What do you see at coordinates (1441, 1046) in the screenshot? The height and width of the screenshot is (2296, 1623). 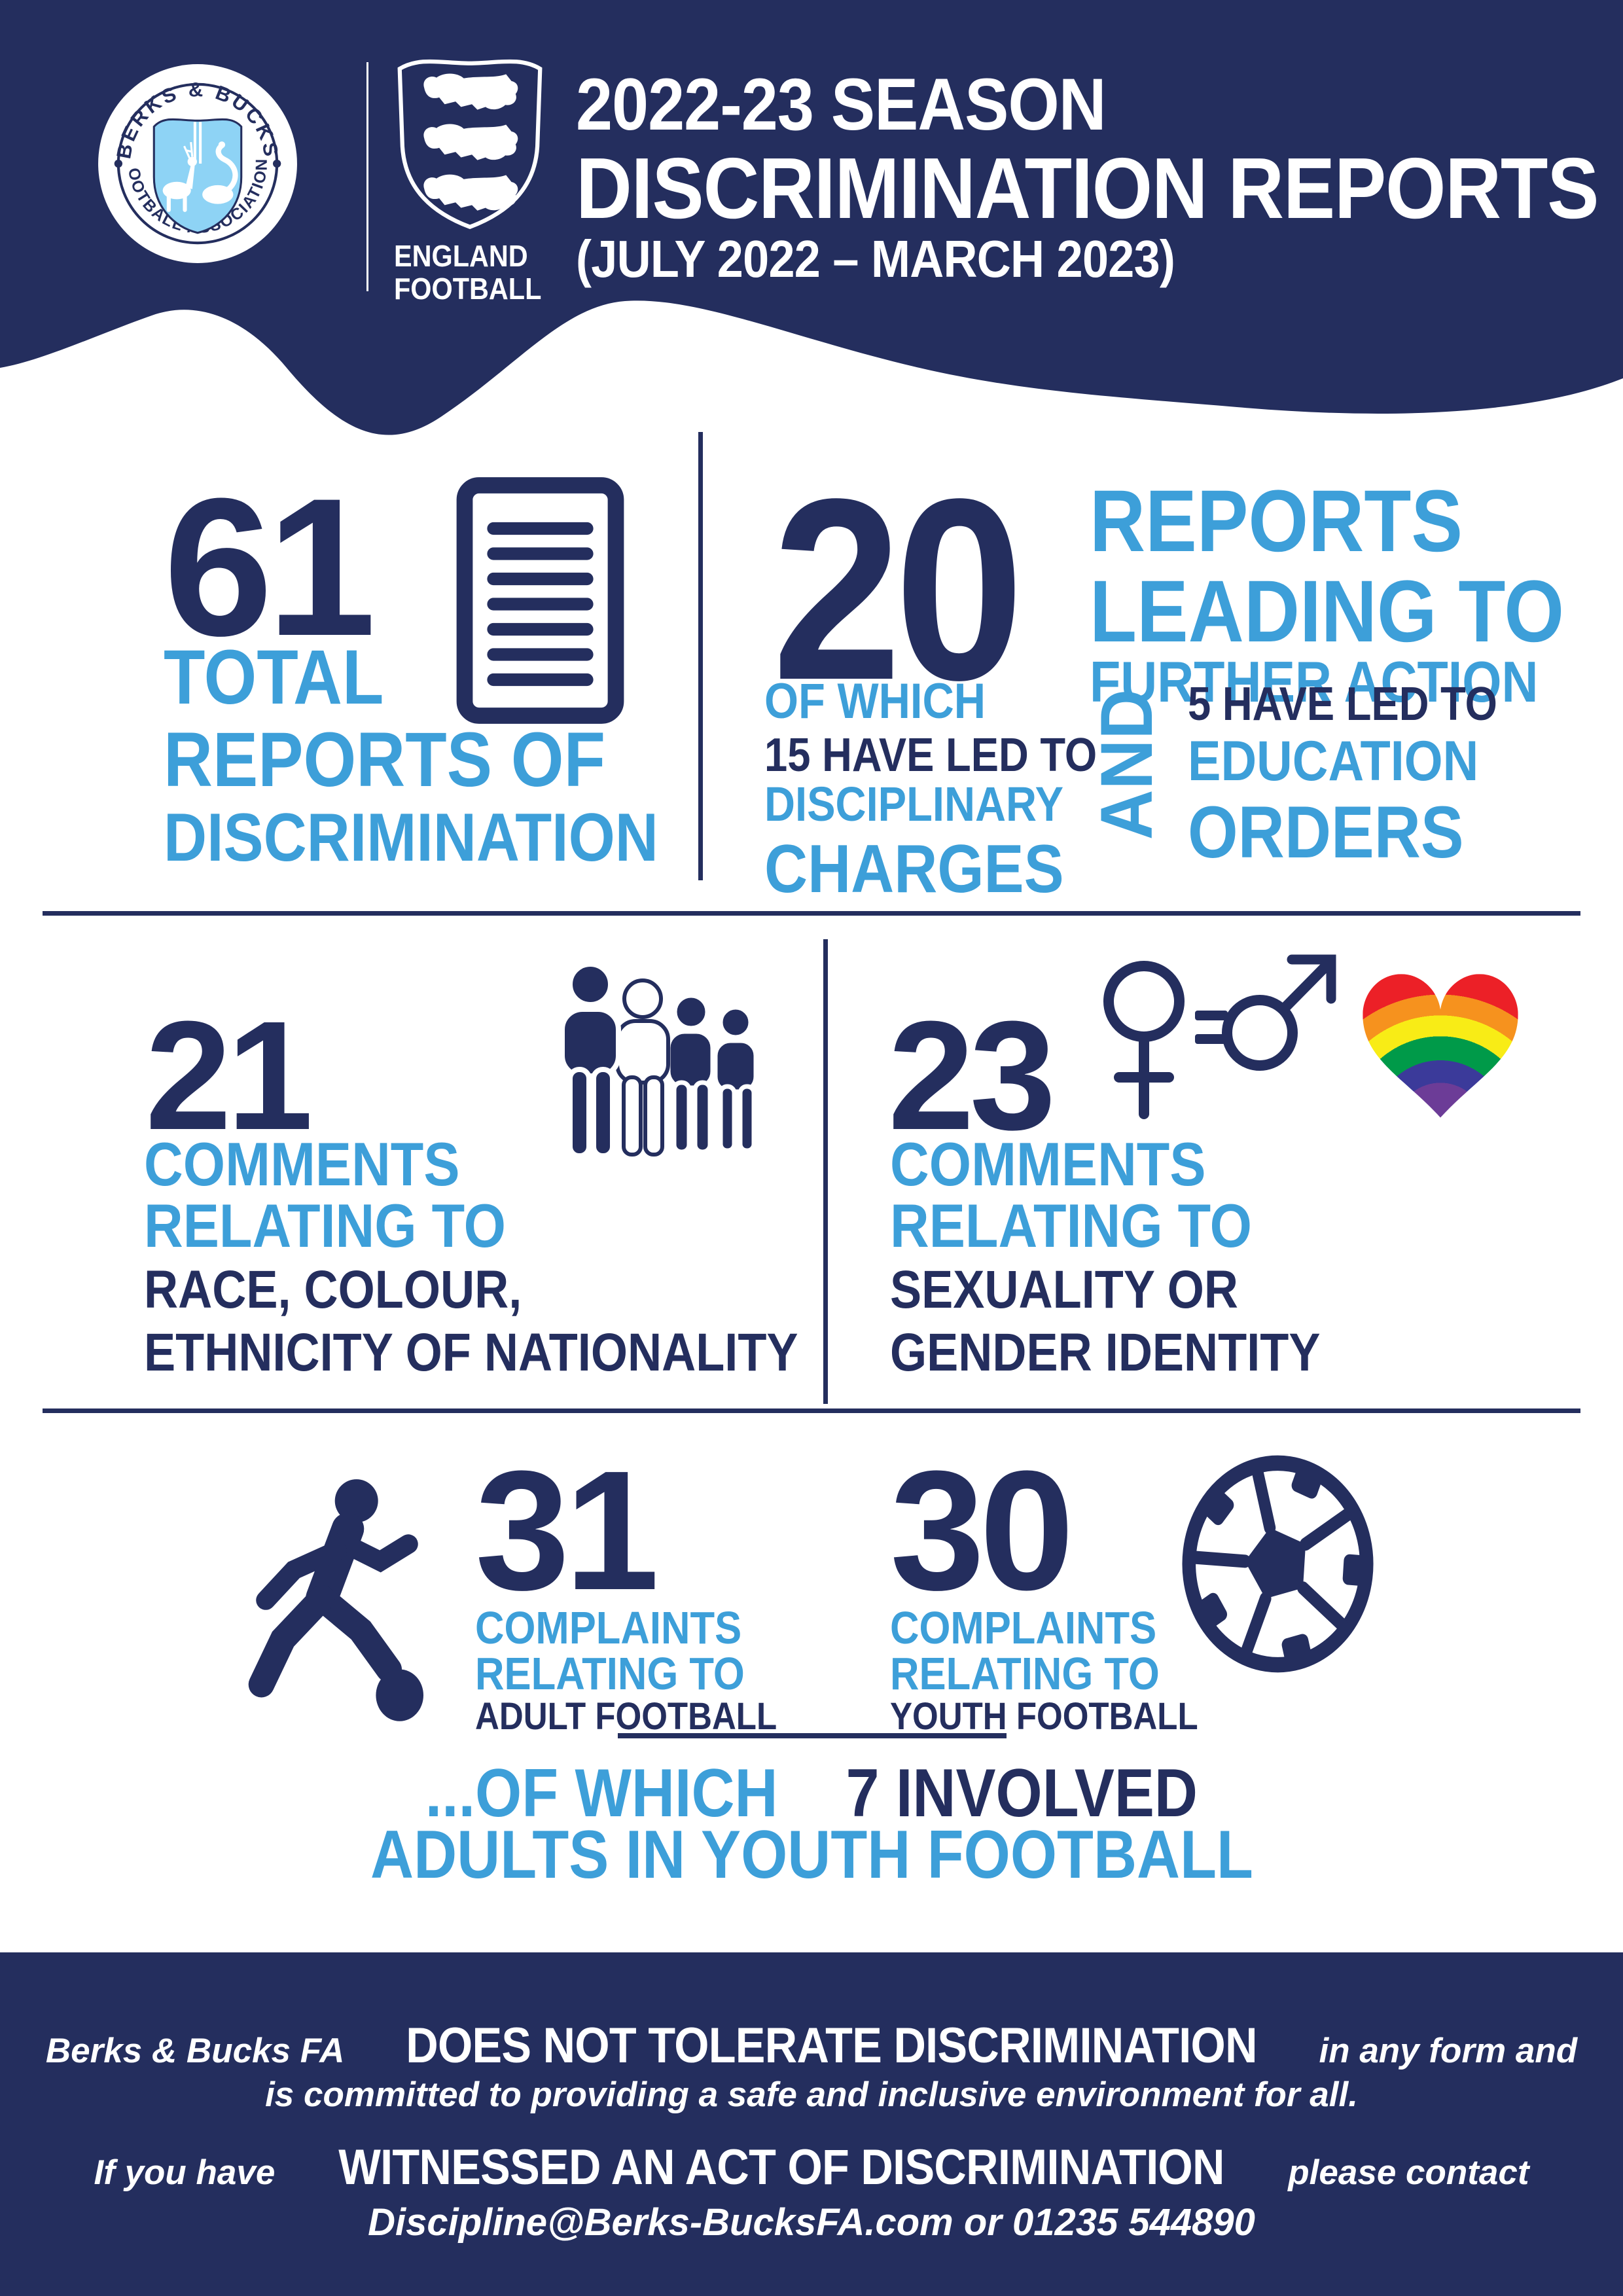 I see `rainbow-heart-icon` at bounding box center [1441, 1046].